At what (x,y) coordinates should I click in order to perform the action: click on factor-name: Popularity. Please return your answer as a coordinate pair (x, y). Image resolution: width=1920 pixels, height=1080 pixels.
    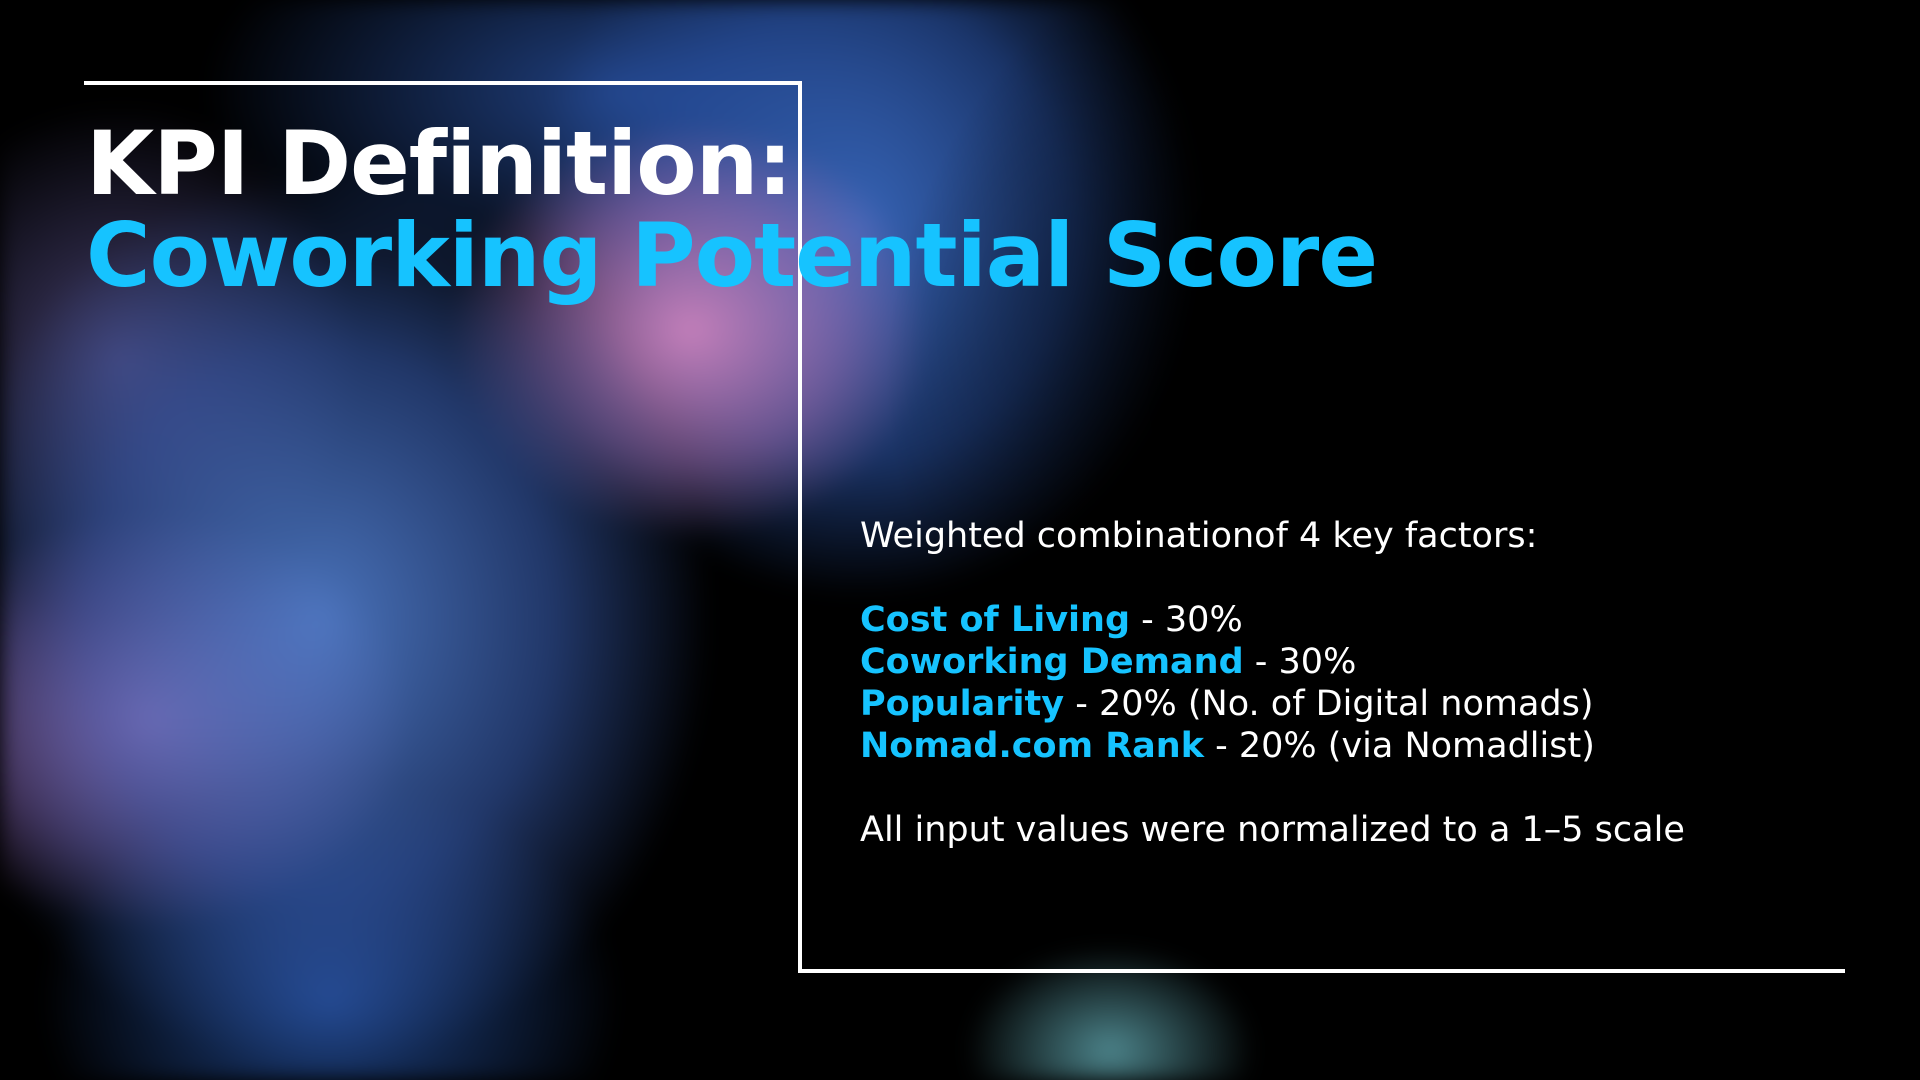
    Looking at the image, I should click on (962, 704).